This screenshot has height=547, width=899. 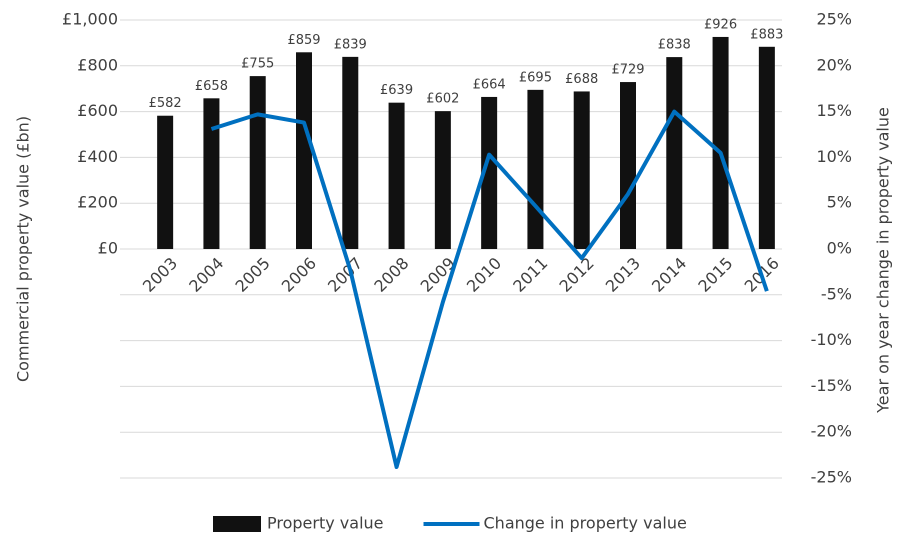 What do you see at coordinates (627, 70) in the screenshot?
I see `data-label: £729` at bounding box center [627, 70].